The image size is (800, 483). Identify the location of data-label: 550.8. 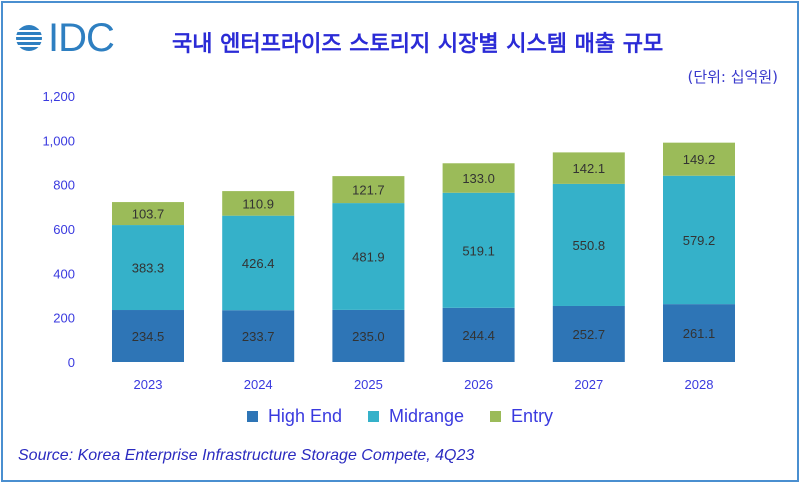
(589, 245).